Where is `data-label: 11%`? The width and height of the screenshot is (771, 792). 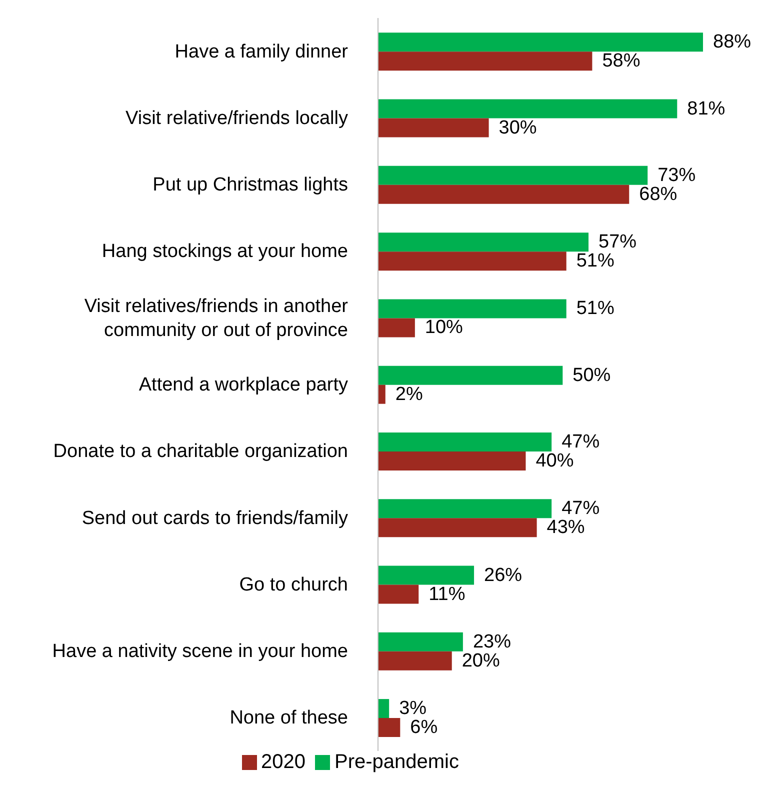
data-label: 11% is located at coordinates (447, 594).